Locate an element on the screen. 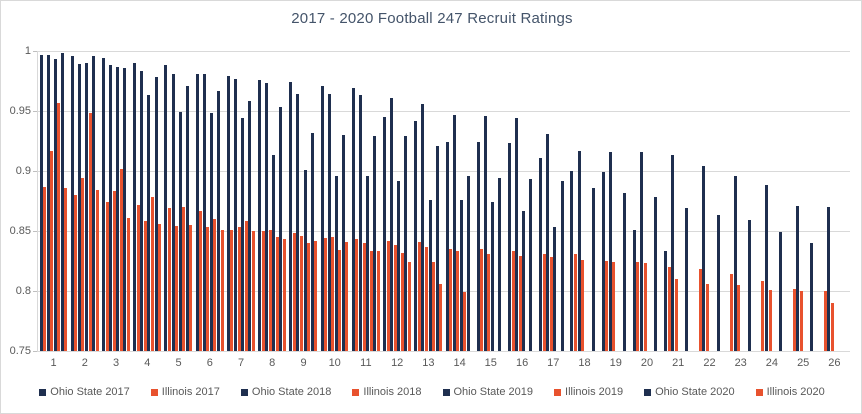 This screenshot has height=414, width=862. y-axis-label: 0.85 is located at coordinates (20, 231).